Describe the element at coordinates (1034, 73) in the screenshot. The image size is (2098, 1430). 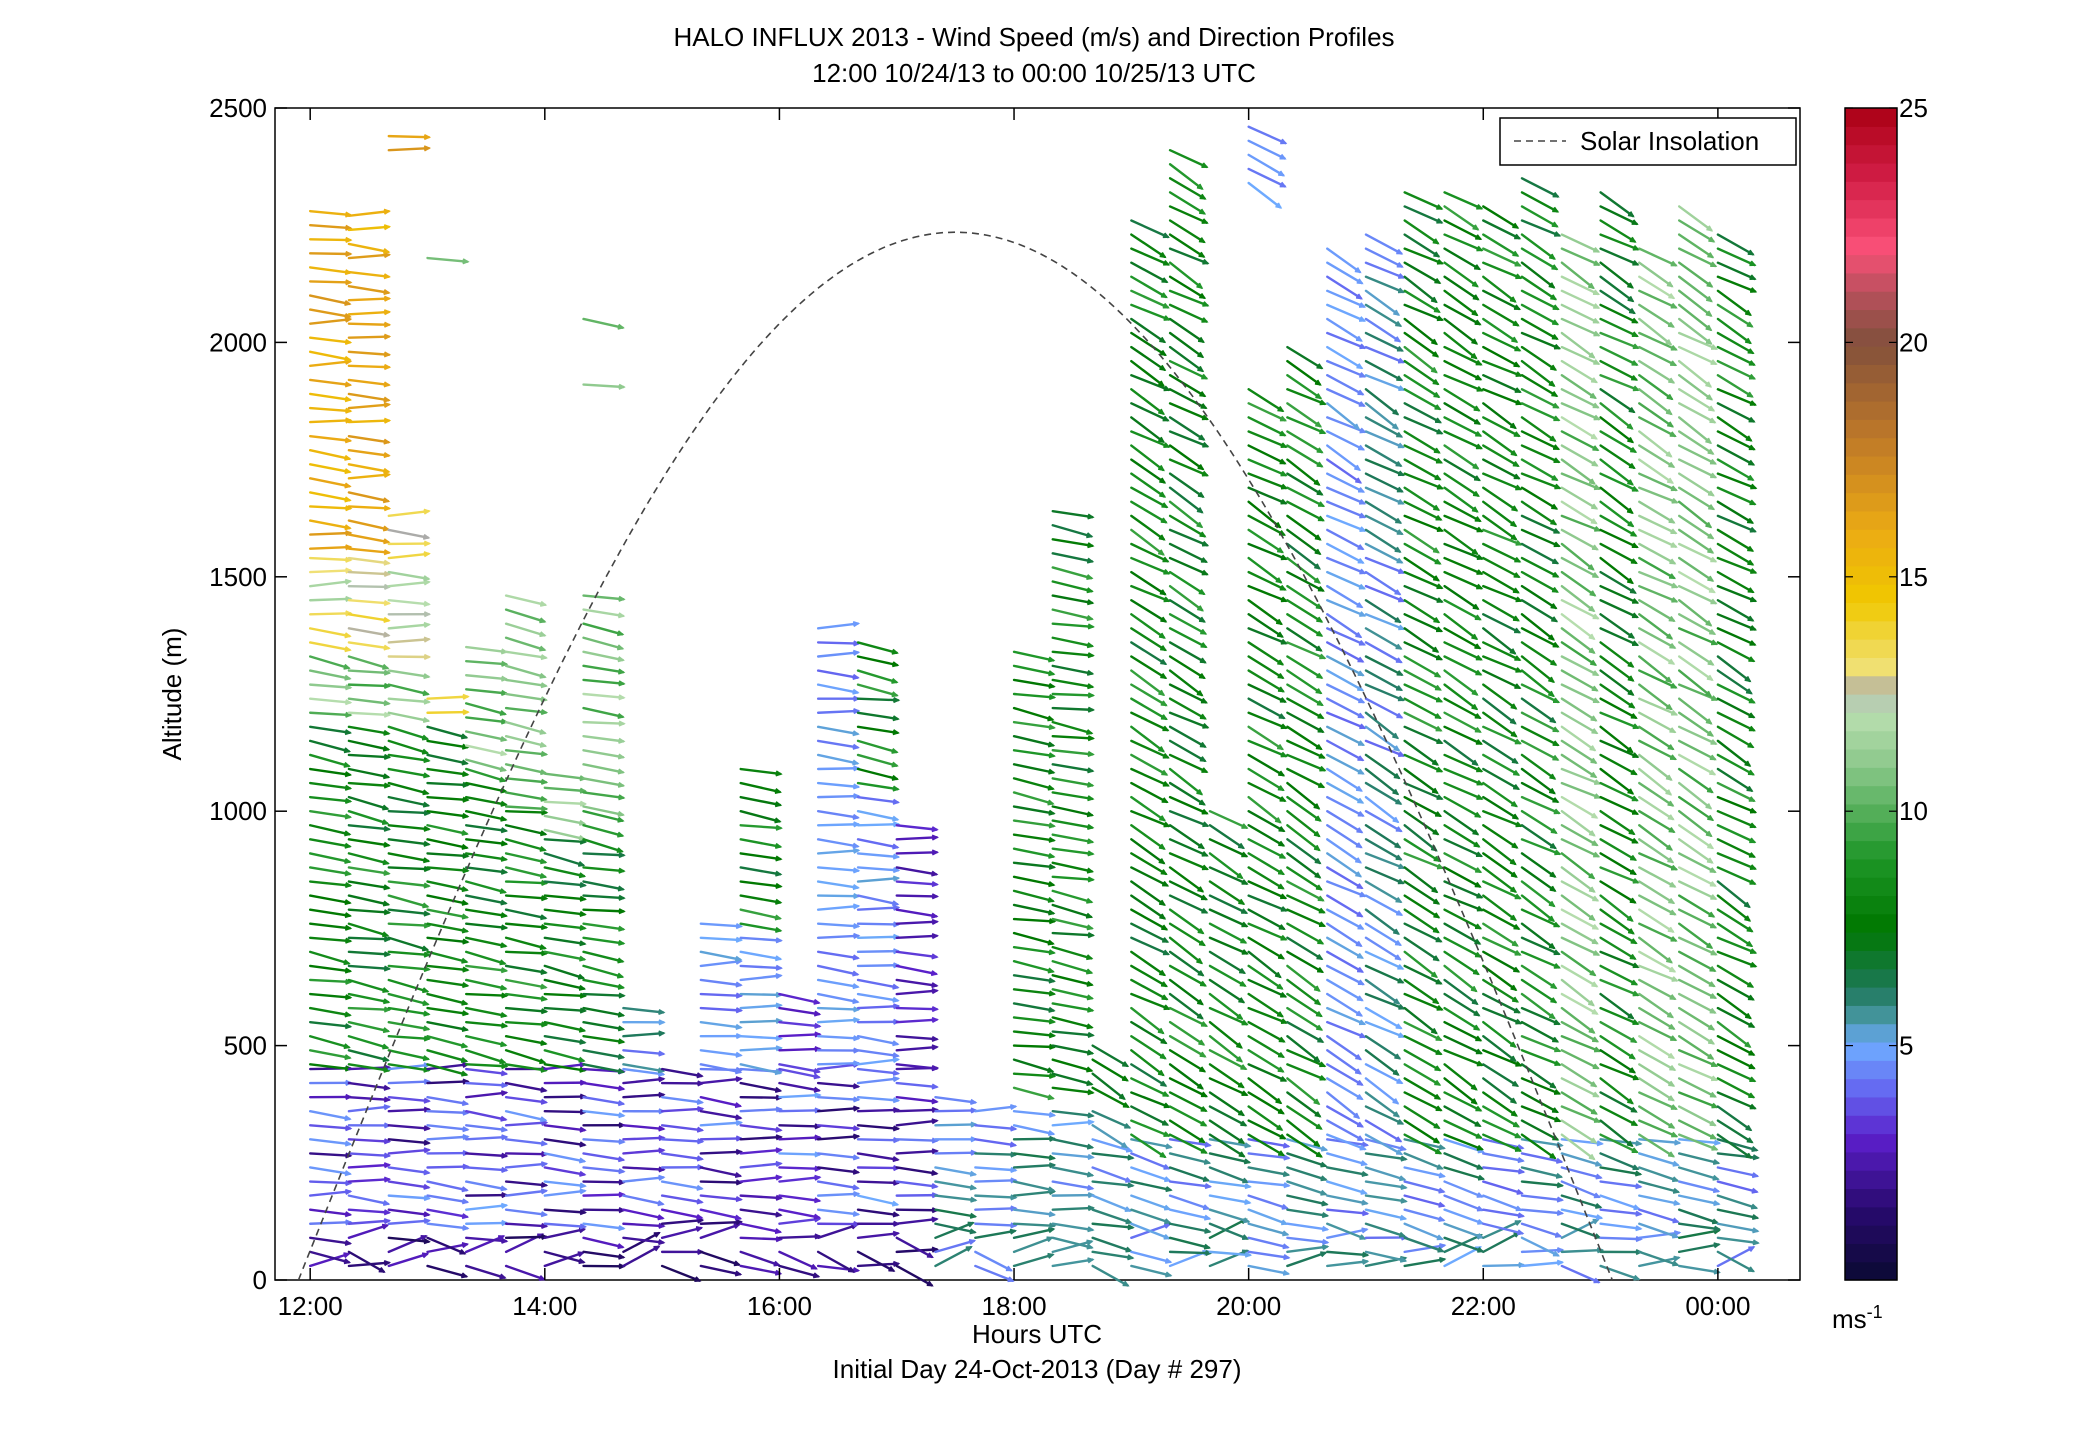
I see `chart-subtitle: 12:00 10/24/13 to 00:00 10/25/13 UTC` at that location.